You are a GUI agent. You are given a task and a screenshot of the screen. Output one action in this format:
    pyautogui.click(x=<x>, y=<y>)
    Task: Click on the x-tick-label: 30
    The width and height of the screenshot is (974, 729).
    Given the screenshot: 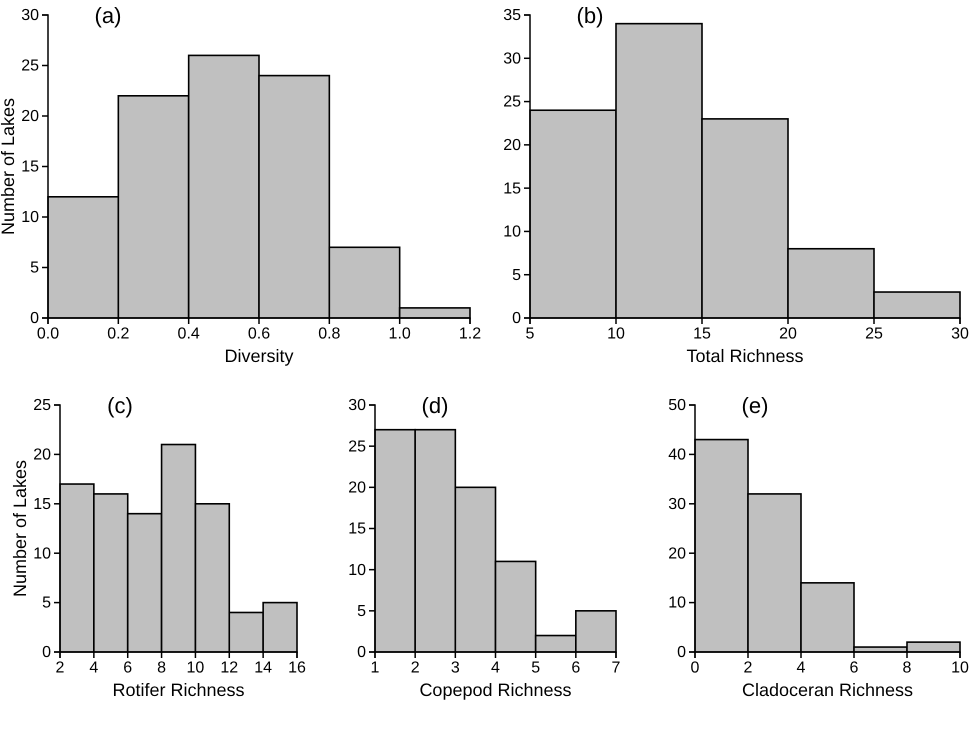 What is the action you would take?
    pyautogui.click(x=960, y=333)
    